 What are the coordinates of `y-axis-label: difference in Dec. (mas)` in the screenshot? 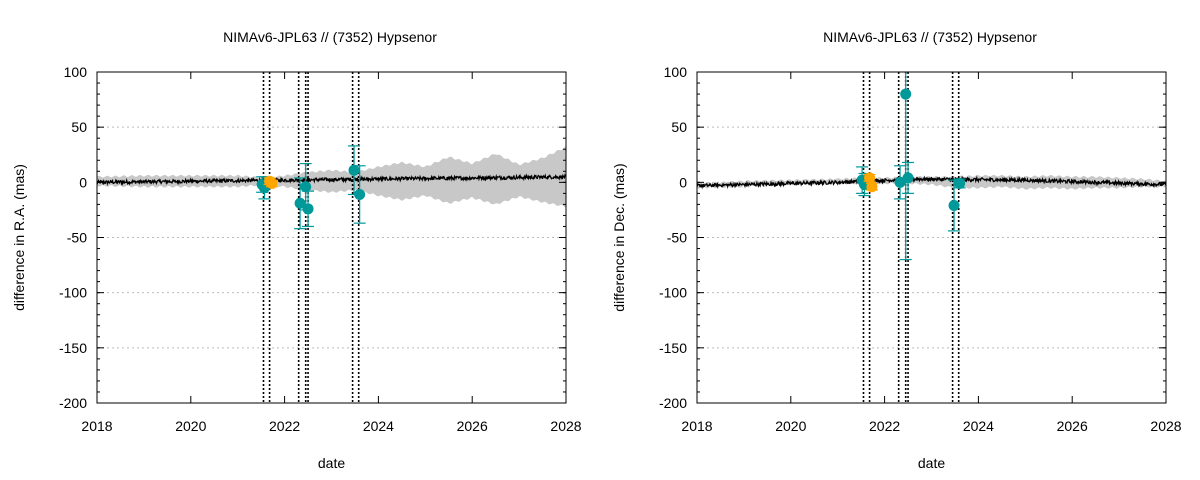 It's located at (619, 237).